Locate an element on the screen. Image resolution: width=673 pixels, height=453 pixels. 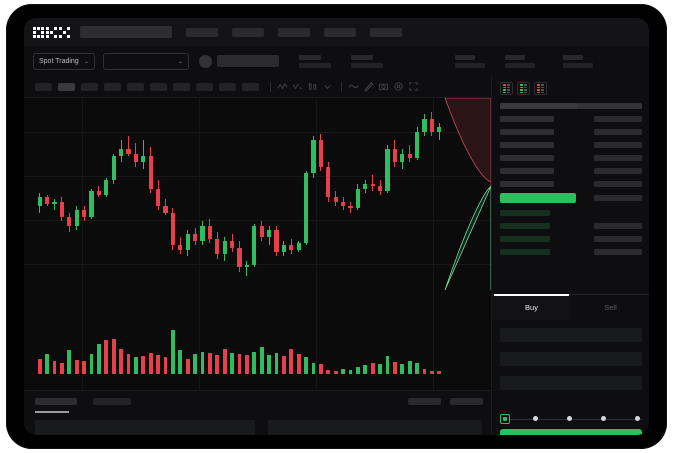
indicator-icon is located at coordinates (282, 87).